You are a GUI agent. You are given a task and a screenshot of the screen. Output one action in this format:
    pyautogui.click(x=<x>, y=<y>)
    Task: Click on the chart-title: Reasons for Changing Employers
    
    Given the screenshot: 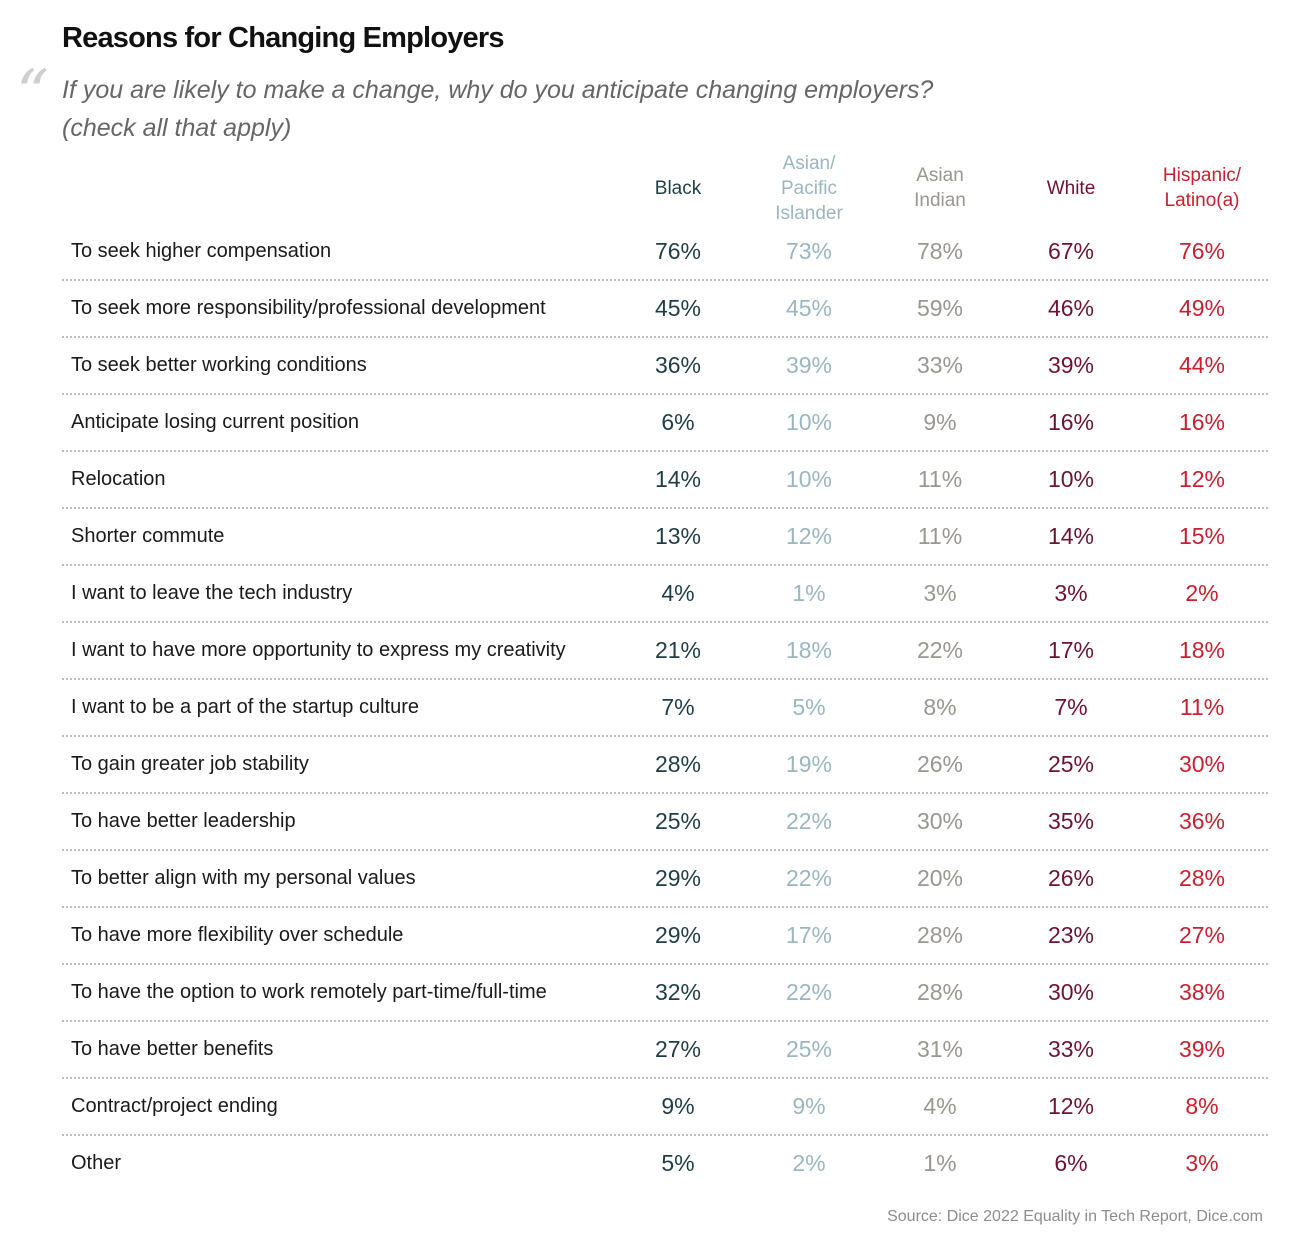 What is the action you would take?
    pyautogui.click(x=283, y=38)
    